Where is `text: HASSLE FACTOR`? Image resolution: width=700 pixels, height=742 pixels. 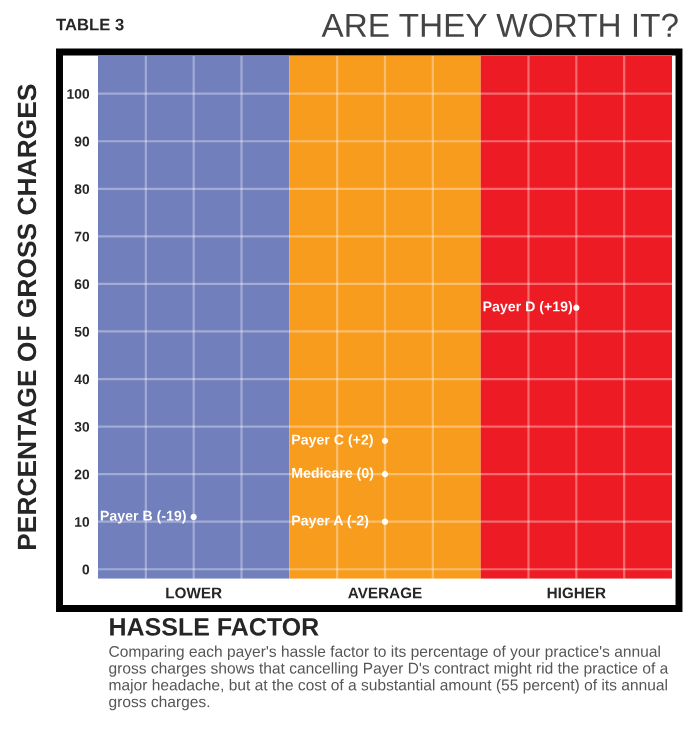
text: HASSLE FACTOR is located at coordinates (214, 627).